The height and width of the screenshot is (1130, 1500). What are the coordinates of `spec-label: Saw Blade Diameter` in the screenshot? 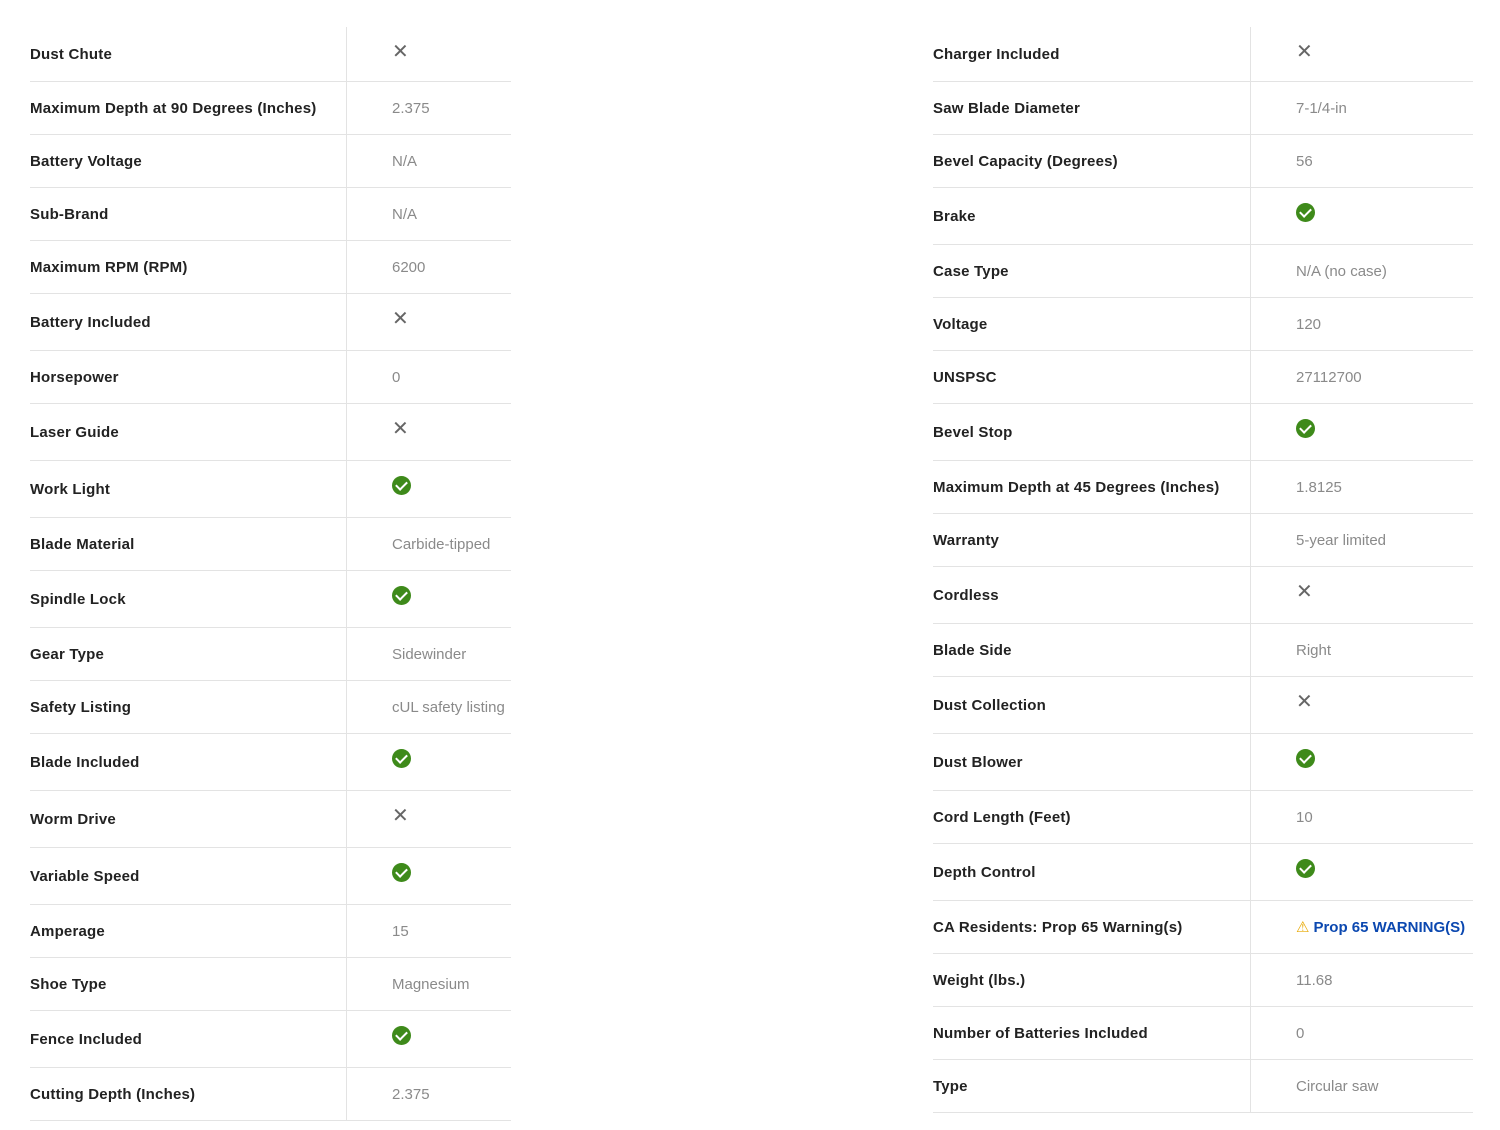 It's located at (1092, 108).